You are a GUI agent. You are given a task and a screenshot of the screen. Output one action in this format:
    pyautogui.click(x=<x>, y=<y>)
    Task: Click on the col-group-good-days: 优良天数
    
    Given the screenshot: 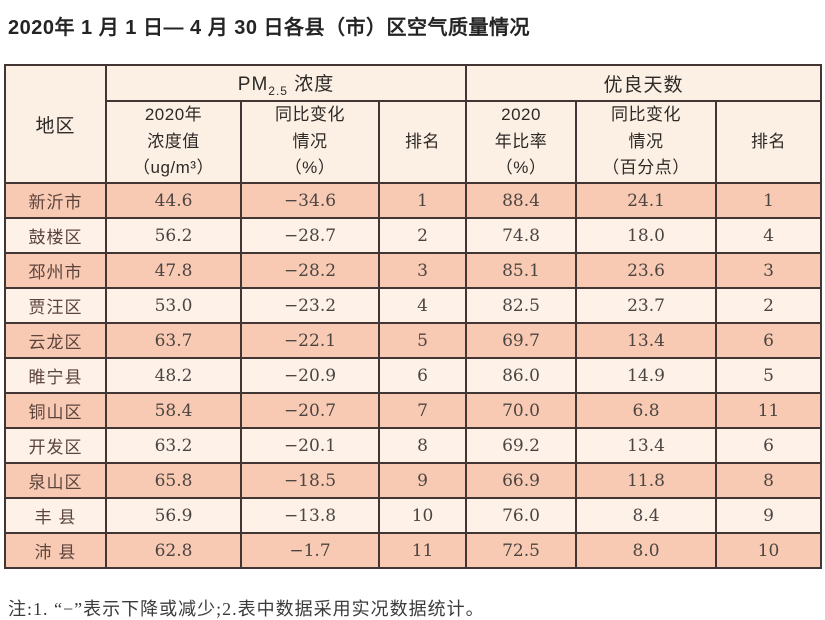 What is the action you would take?
    pyautogui.click(x=644, y=83)
    